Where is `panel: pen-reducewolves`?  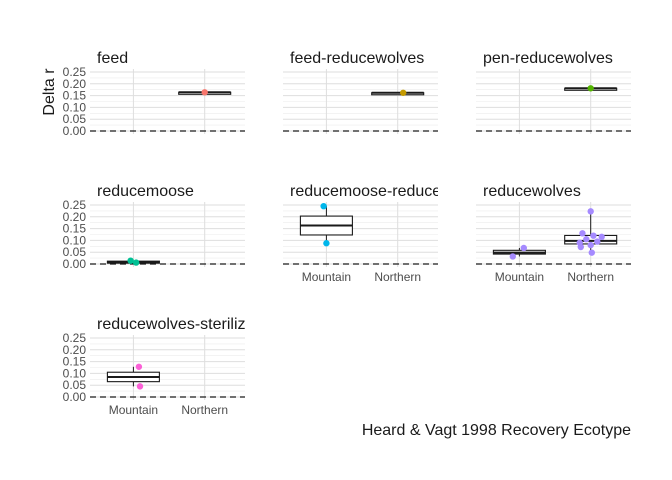
panel: pen-reducewolves is located at coordinates (553, 92).